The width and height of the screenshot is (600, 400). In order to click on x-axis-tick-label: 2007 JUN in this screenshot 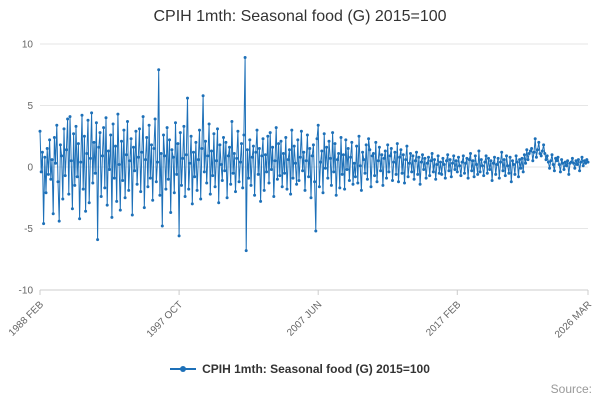, I will do `click(304, 318)`.